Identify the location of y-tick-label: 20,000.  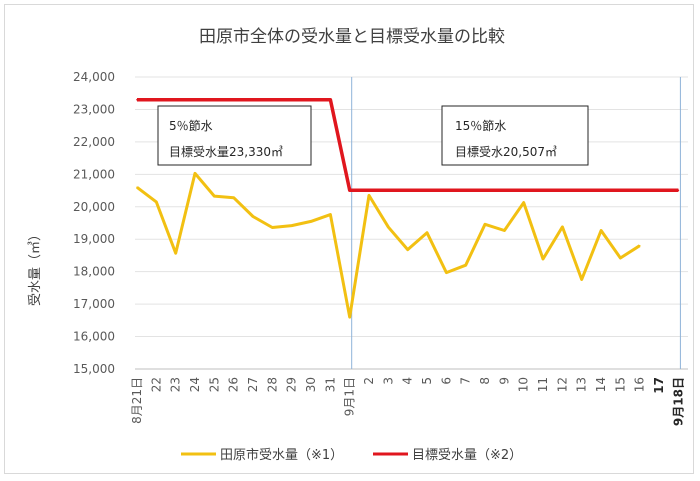
(94, 207).